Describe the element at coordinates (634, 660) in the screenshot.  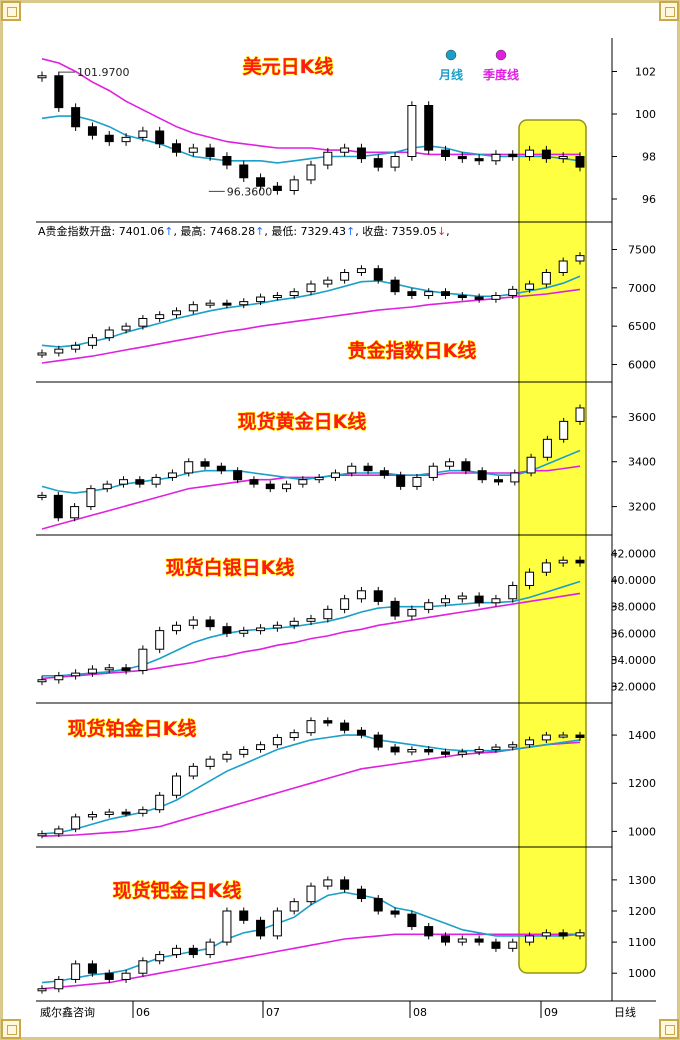
I see `y-tick-label: 34.0000` at that location.